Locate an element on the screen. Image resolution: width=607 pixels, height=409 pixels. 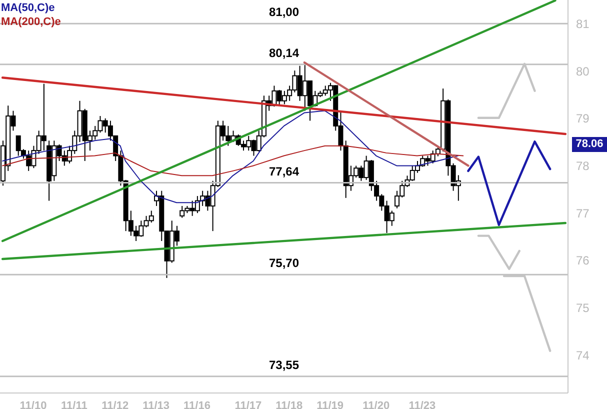
x-tick-label: 11/17 is located at coordinates (248, 404).